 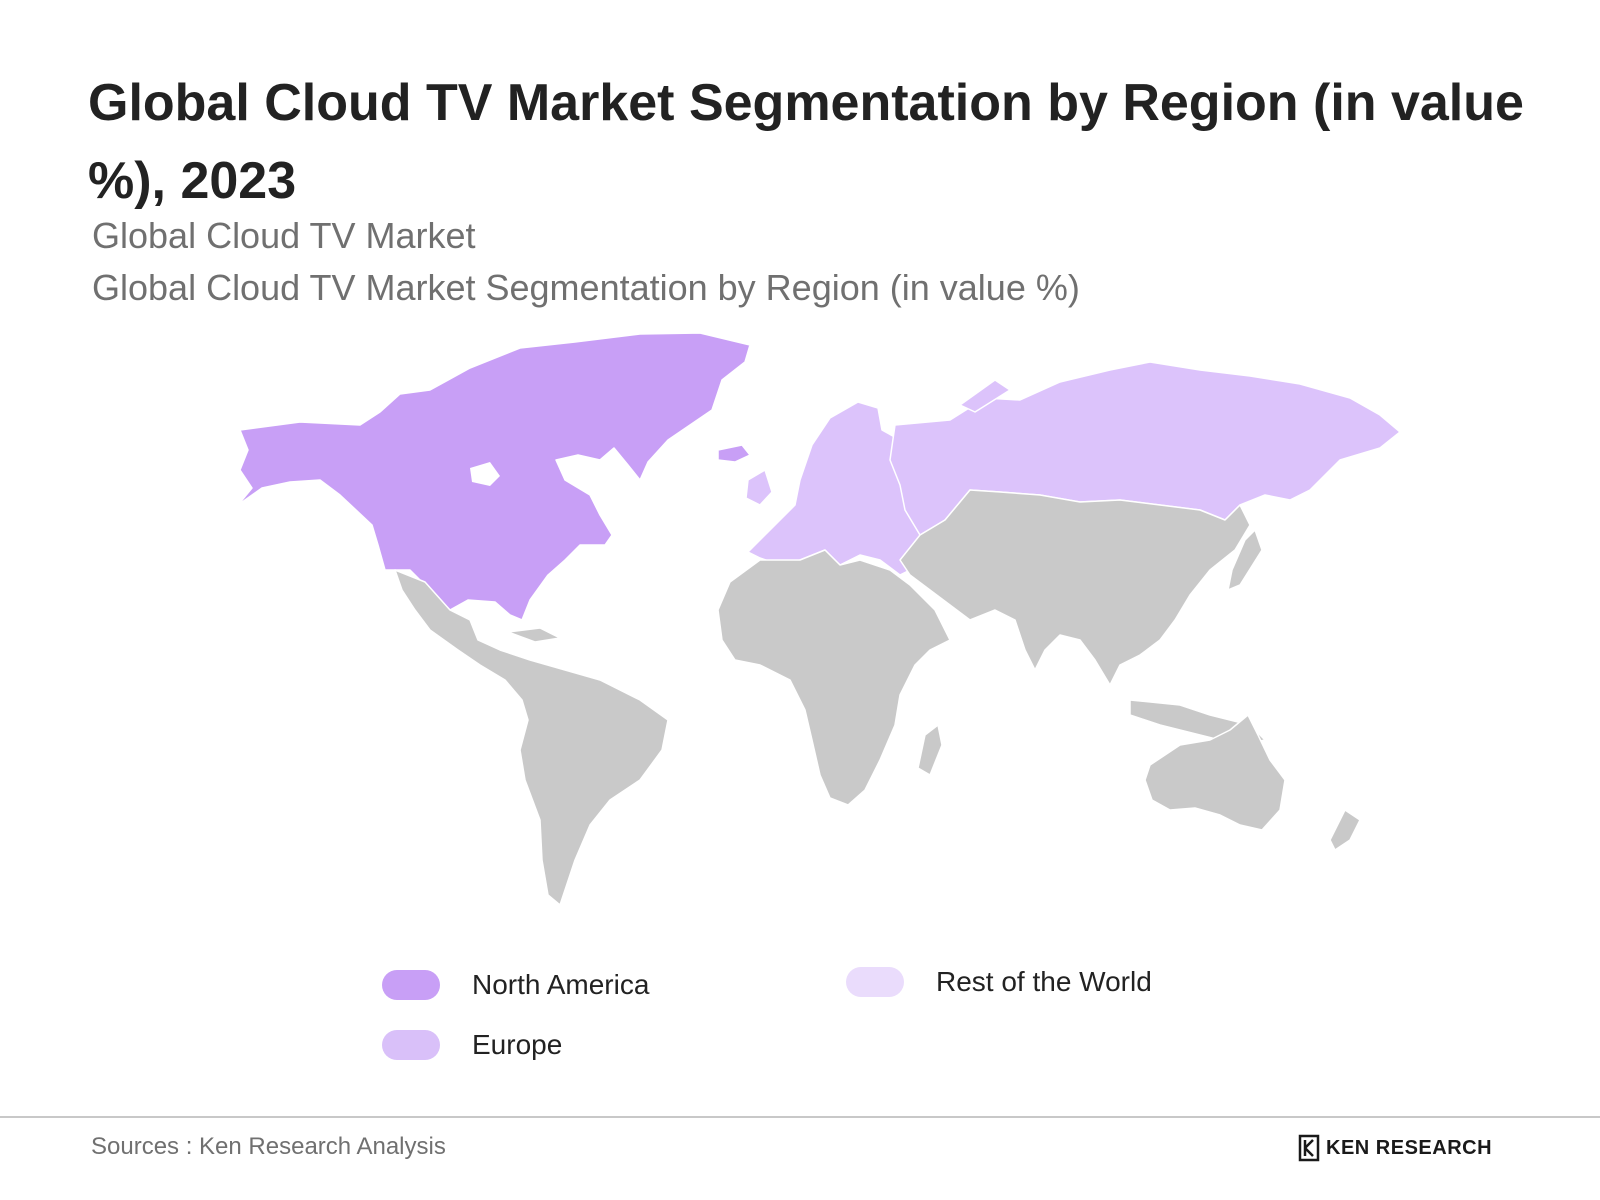 I want to click on region-asia, so click(x=1075, y=587).